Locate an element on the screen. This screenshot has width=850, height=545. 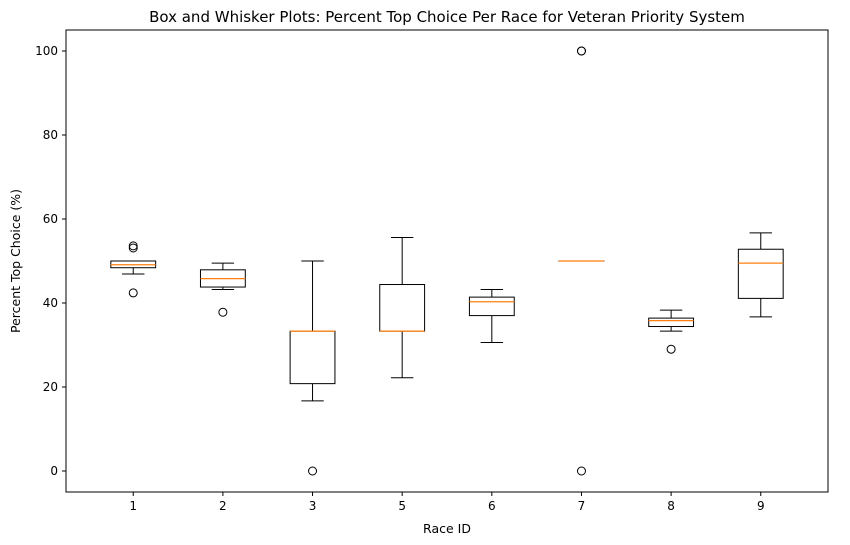
x-axis: 1 2 3 5 6 7 8 9 is located at coordinates (447, 502).